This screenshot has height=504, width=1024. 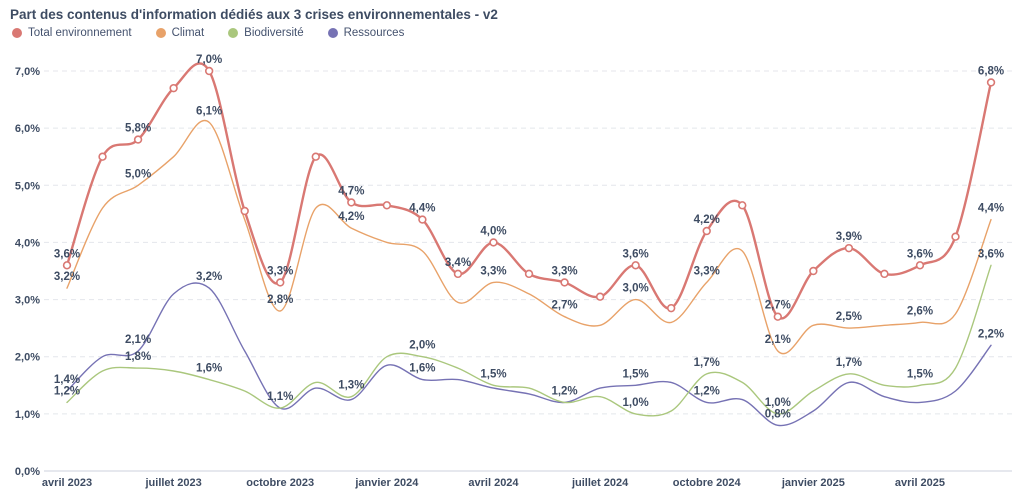 I want to click on data-label-ressources: 1,4%, so click(x=67, y=380).